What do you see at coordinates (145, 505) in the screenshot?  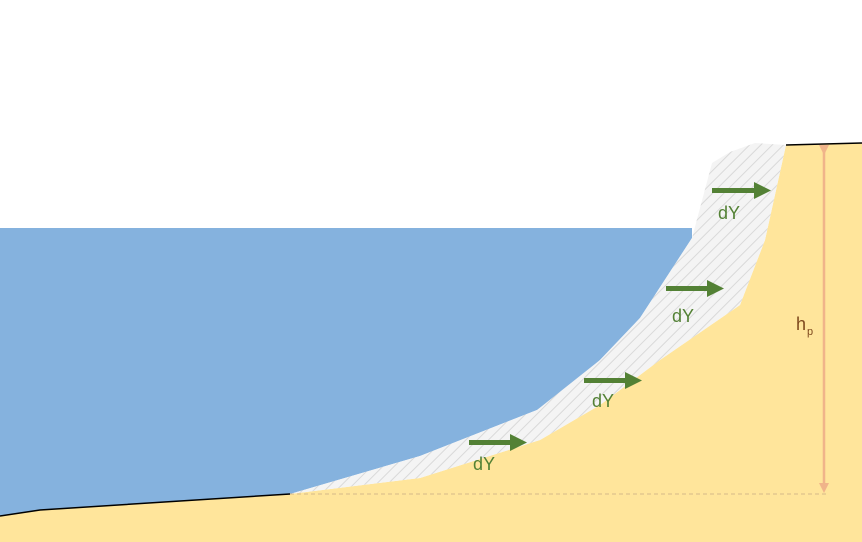 I see `profile-line` at bounding box center [145, 505].